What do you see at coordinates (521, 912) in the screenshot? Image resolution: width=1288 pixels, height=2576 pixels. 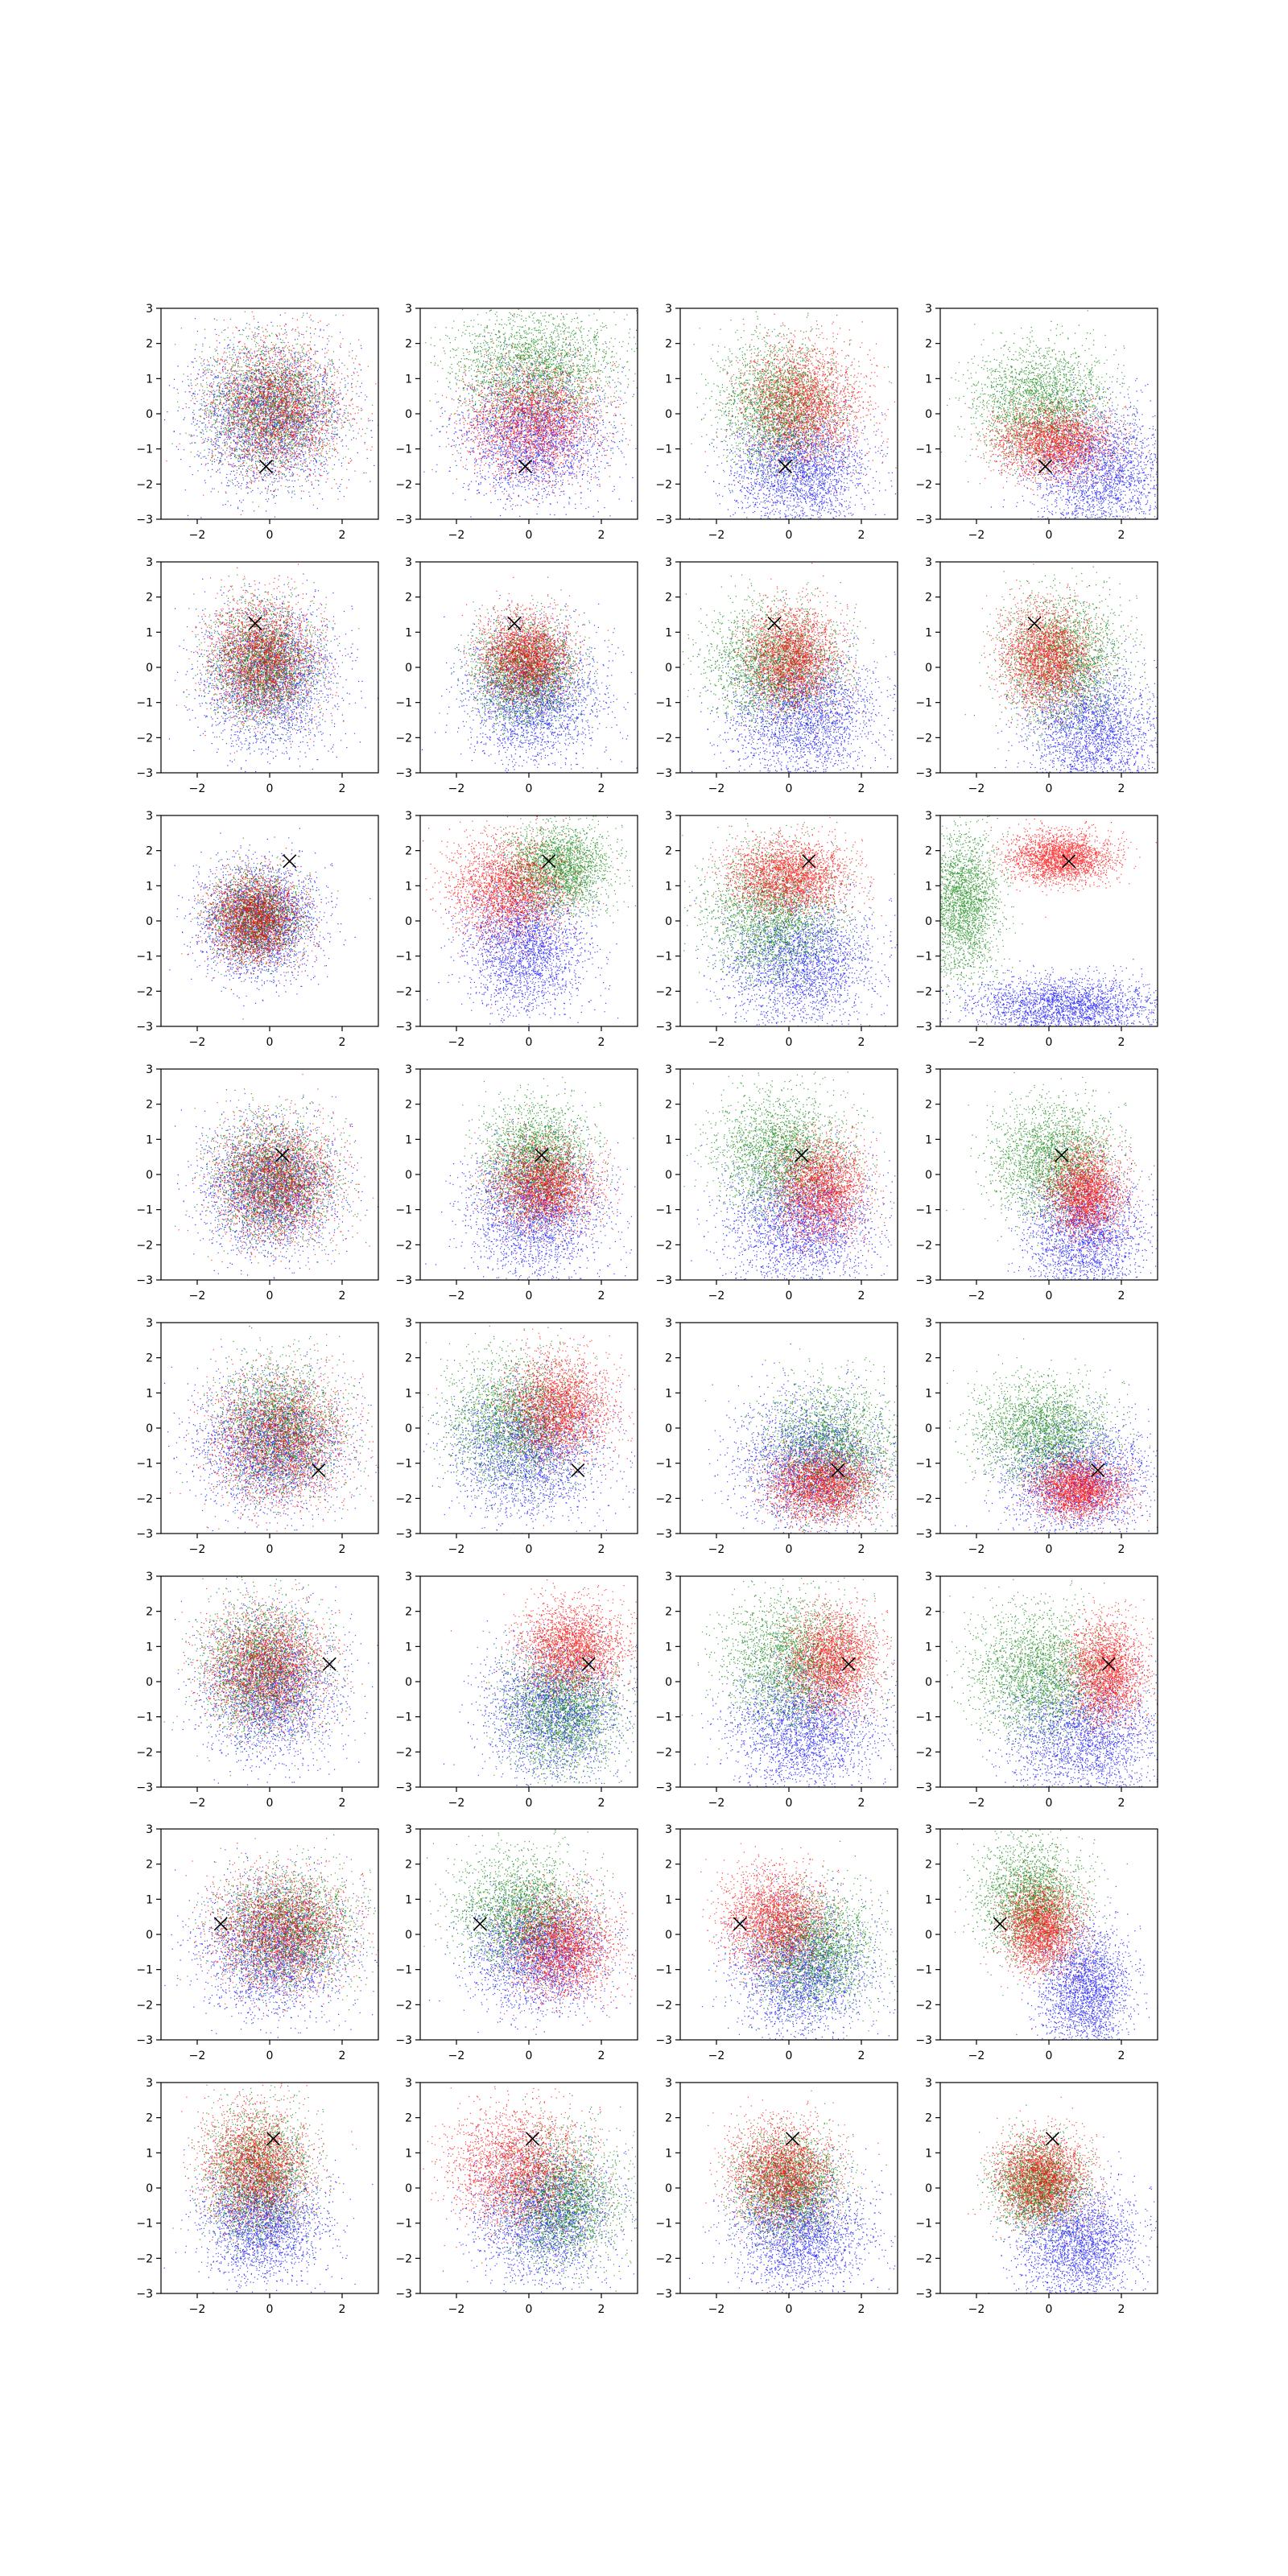 I see `points-c` at bounding box center [521, 912].